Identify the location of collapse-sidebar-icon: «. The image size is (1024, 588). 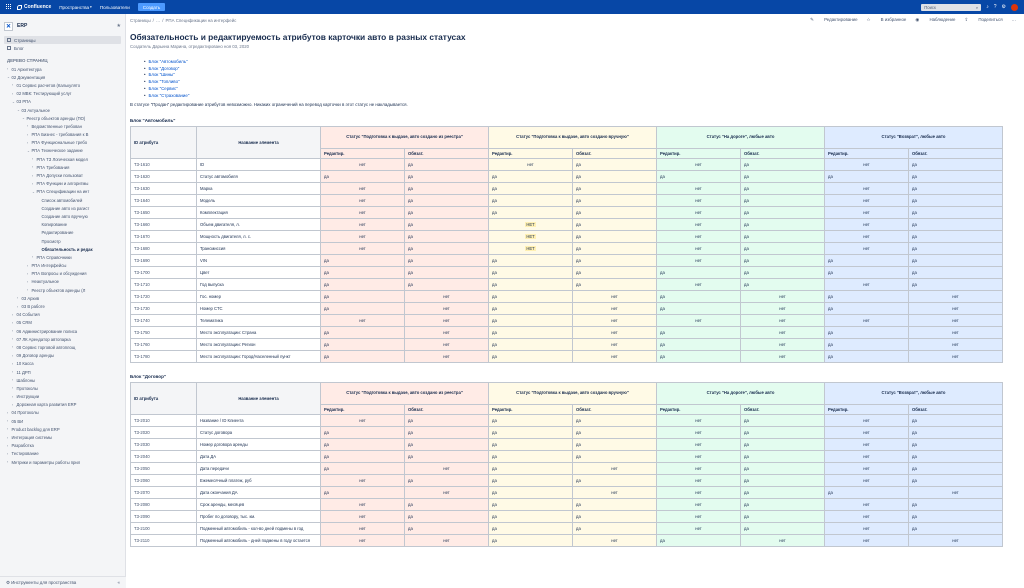
(118, 582).